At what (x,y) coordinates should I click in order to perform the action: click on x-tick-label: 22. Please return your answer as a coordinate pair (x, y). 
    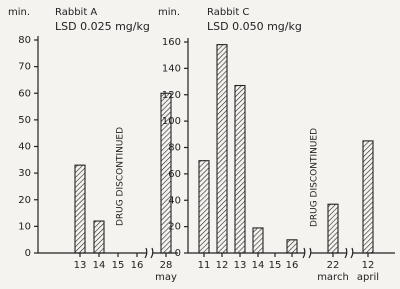
    Looking at the image, I should click on (333, 265).